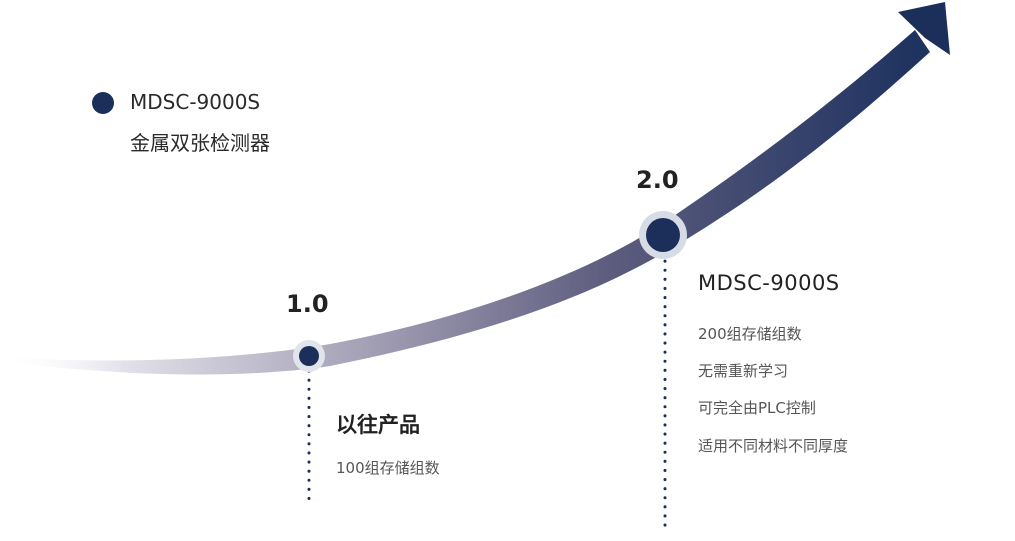 The width and height of the screenshot is (1015, 541). I want to click on legend-model: MDSC-9000S, so click(195, 102).